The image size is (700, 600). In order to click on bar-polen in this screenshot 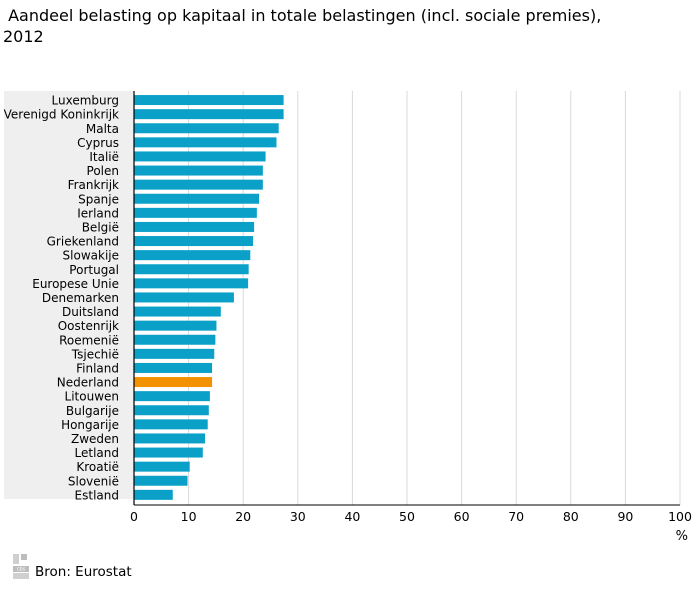, I will do `click(198, 170)`.